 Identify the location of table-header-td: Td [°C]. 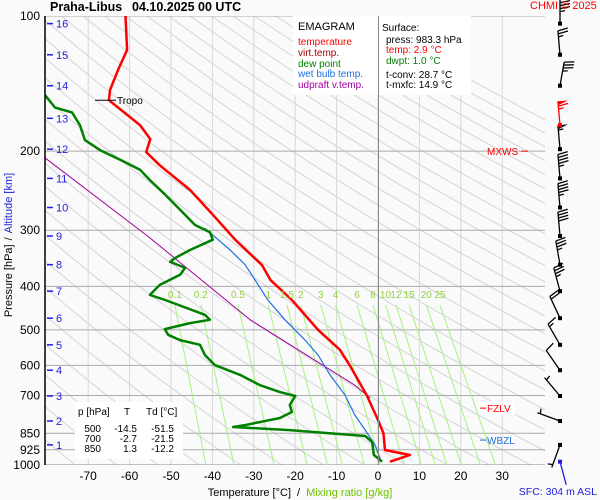
(161, 412).